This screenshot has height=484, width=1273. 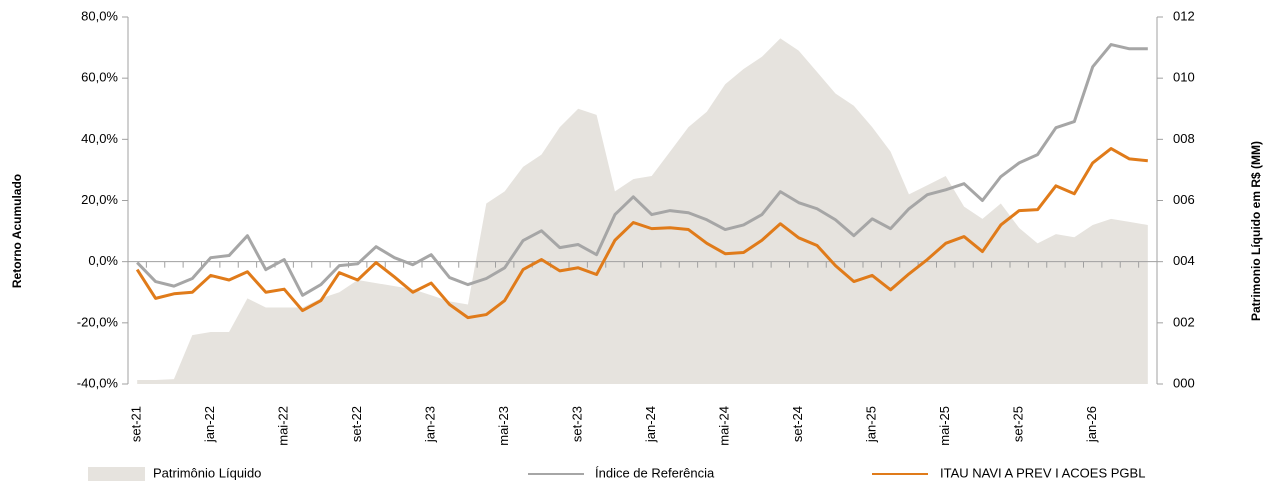 What do you see at coordinates (1184, 199) in the screenshot?
I see `y2-tick-label: 006` at bounding box center [1184, 199].